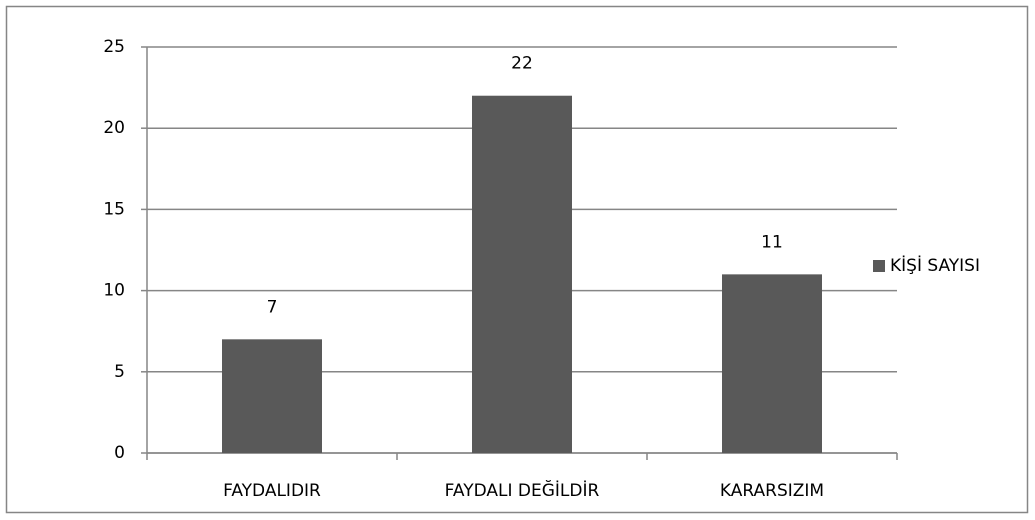 The height and width of the screenshot is (520, 1035). Describe the element at coordinates (114, 47) in the screenshot. I see `y-tick-label: 25` at that location.